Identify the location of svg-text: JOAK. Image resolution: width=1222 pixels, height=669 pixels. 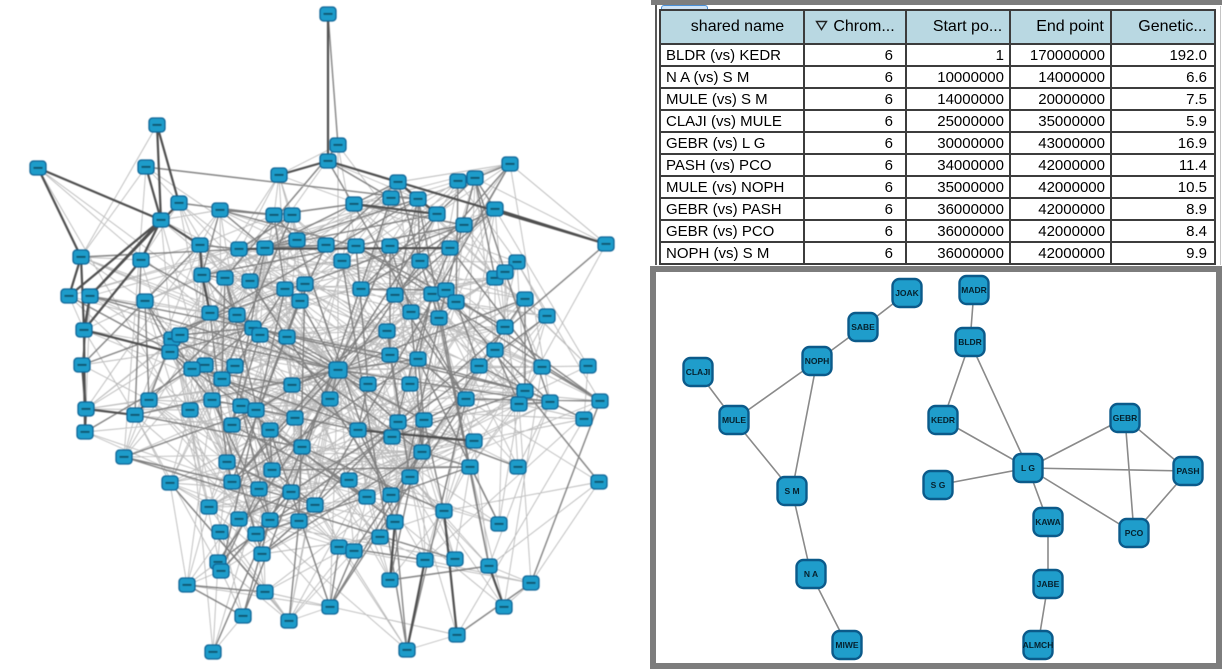
(907, 293).